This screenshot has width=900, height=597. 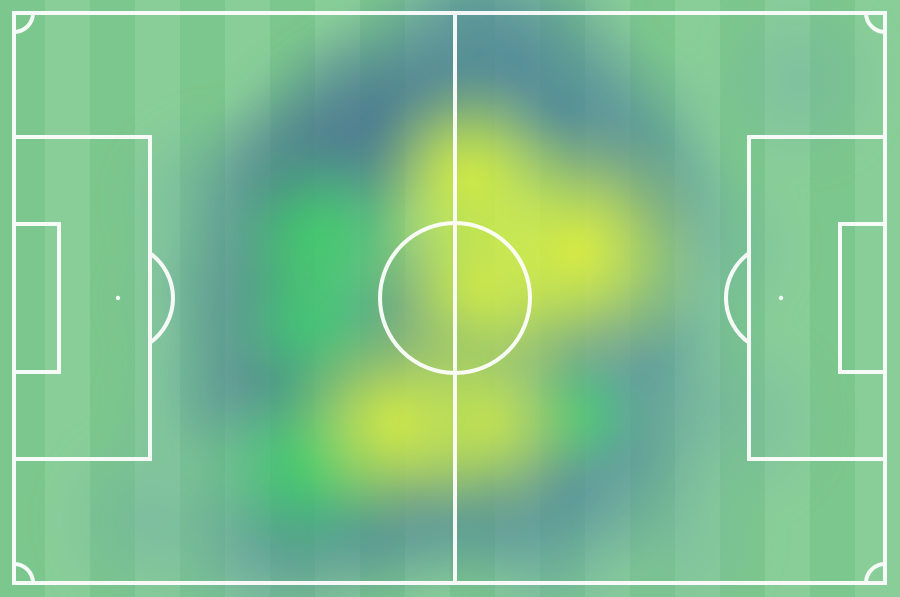 I want to click on corner-arc-top-left, so click(x=24, y=23).